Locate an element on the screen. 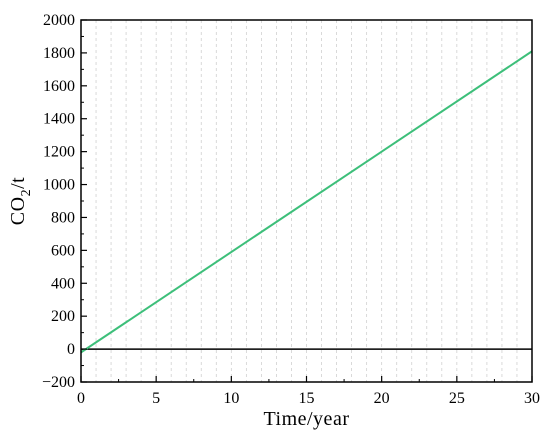  y-tick-label: −200 is located at coordinates (58, 382).